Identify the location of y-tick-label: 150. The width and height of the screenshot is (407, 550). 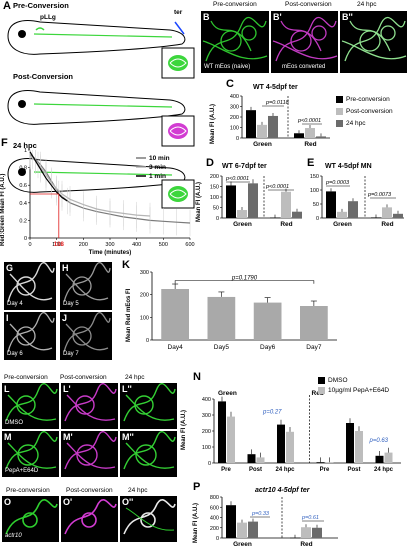
(314, 177).